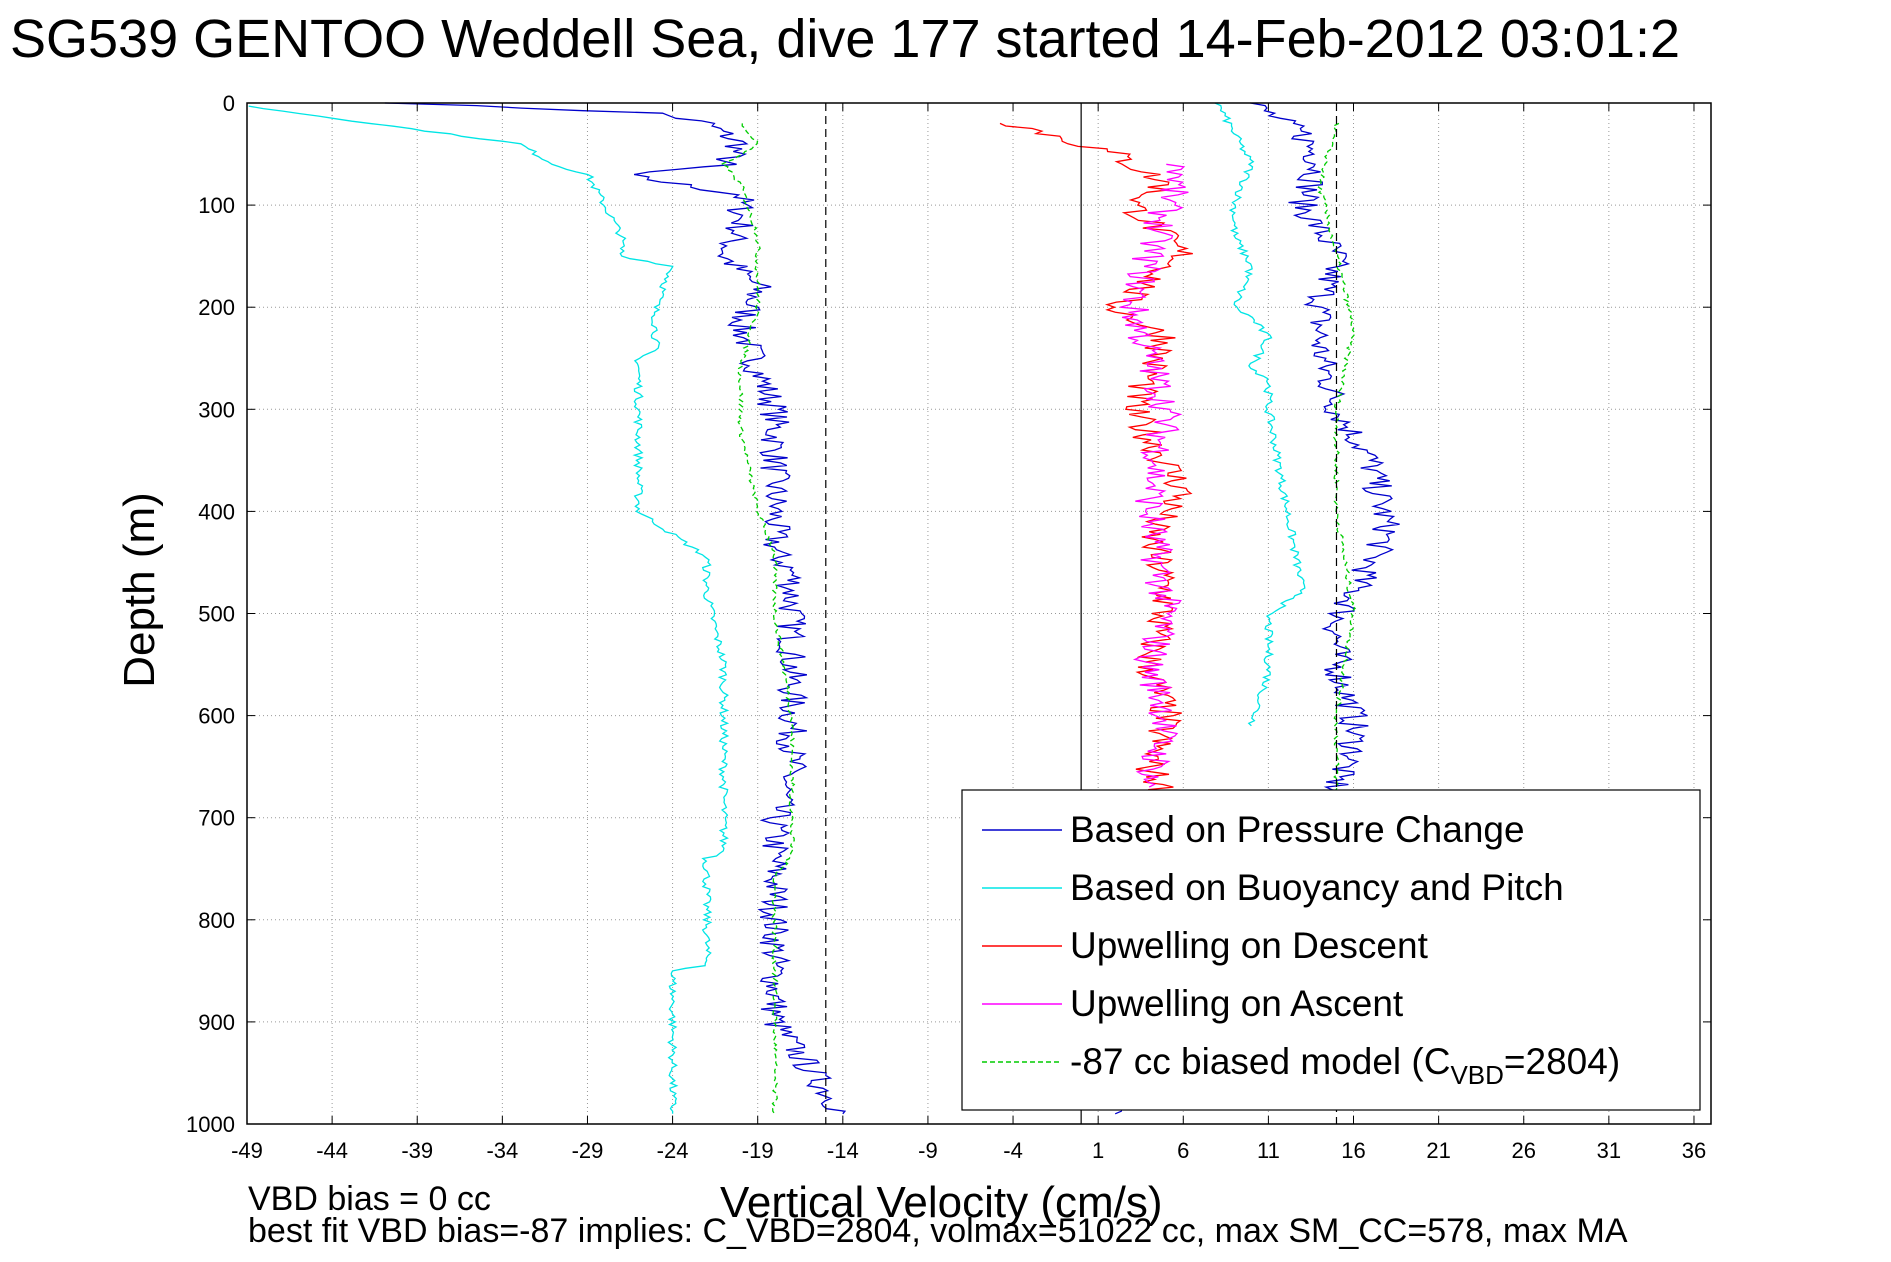 This screenshot has height=1262, width=1891. I want to click on x-tick-label: -14, so click(843, 1150).